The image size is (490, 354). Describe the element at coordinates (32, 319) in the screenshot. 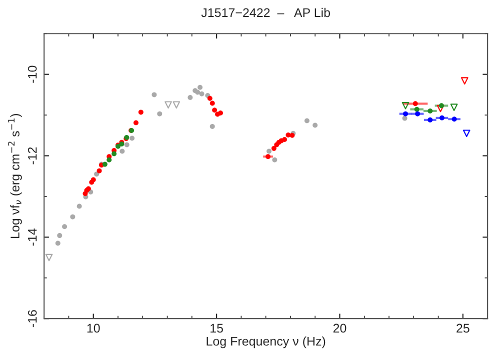

I see `y-tick-label: -16` at that location.